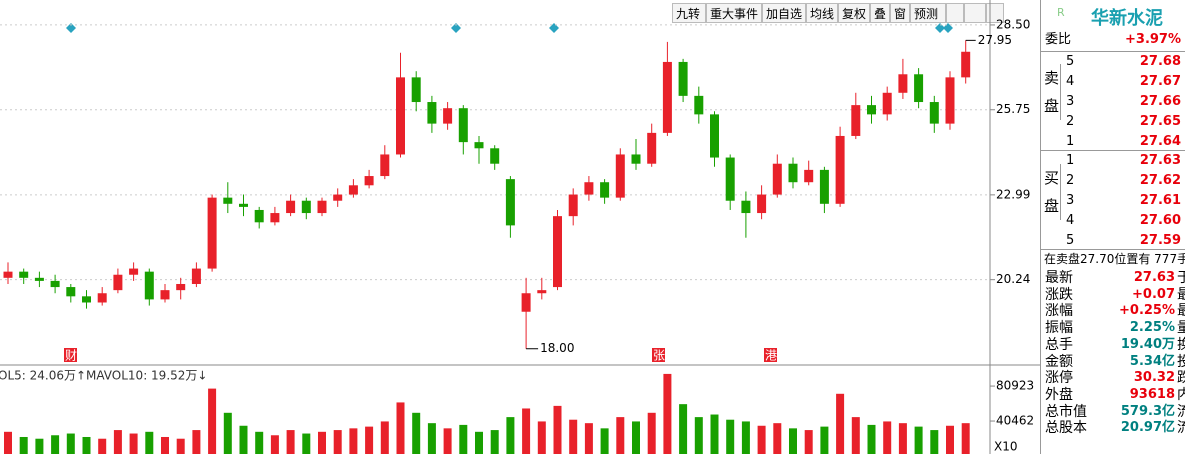  Describe the element at coordinates (1181, 278) in the screenshot. I see `stat-cut-label: 于` at that location.